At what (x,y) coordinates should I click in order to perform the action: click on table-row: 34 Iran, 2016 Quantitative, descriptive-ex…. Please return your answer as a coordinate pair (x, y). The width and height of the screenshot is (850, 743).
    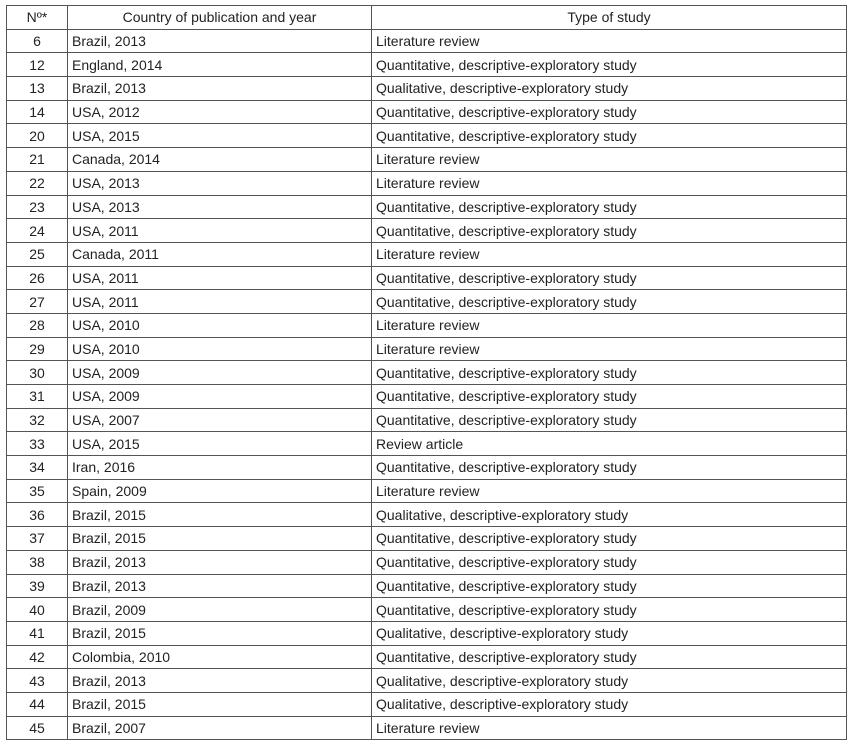
    Looking at the image, I should click on (426, 467).